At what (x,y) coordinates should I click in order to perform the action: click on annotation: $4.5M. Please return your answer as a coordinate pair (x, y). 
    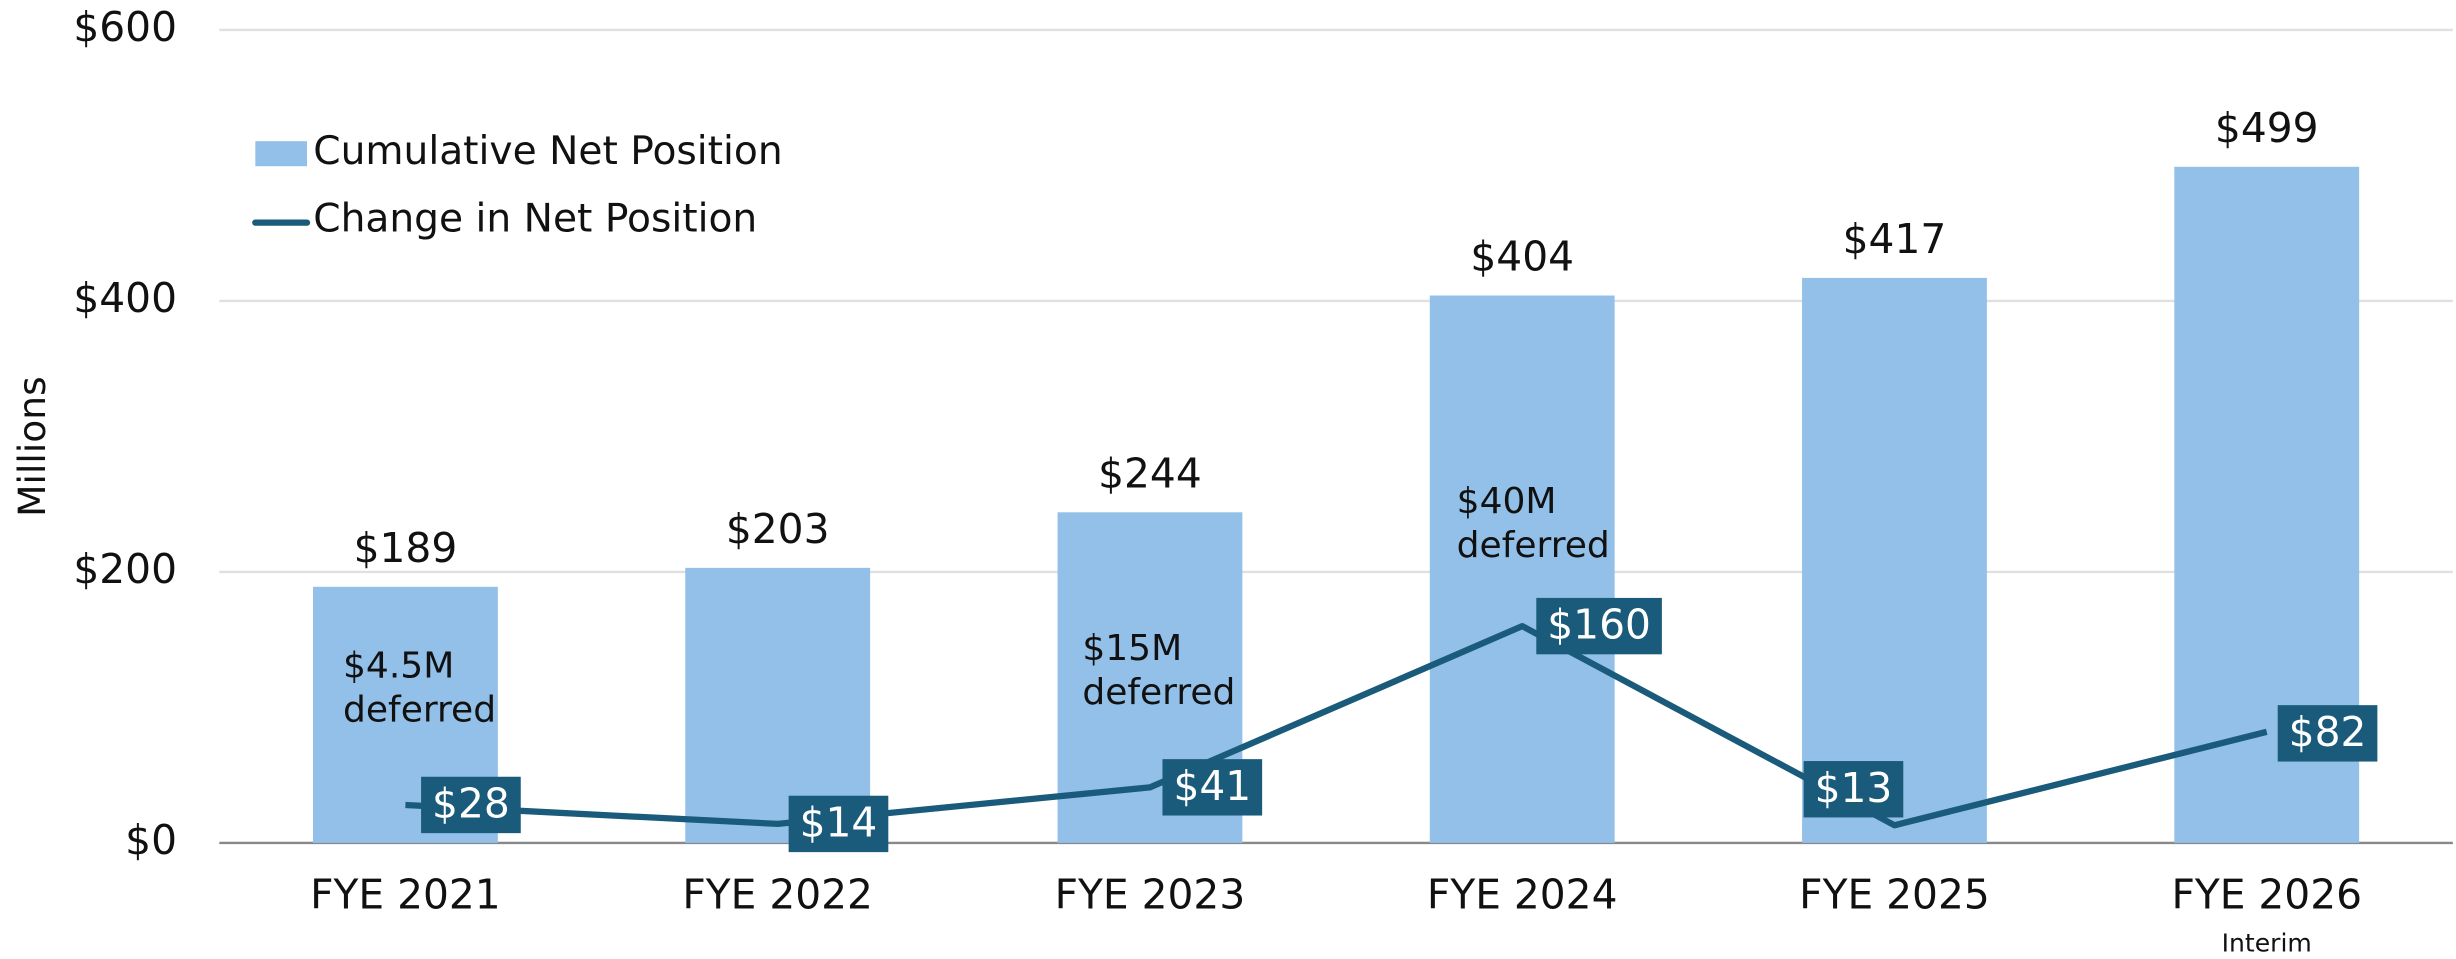
    Looking at the image, I should click on (398, 665).